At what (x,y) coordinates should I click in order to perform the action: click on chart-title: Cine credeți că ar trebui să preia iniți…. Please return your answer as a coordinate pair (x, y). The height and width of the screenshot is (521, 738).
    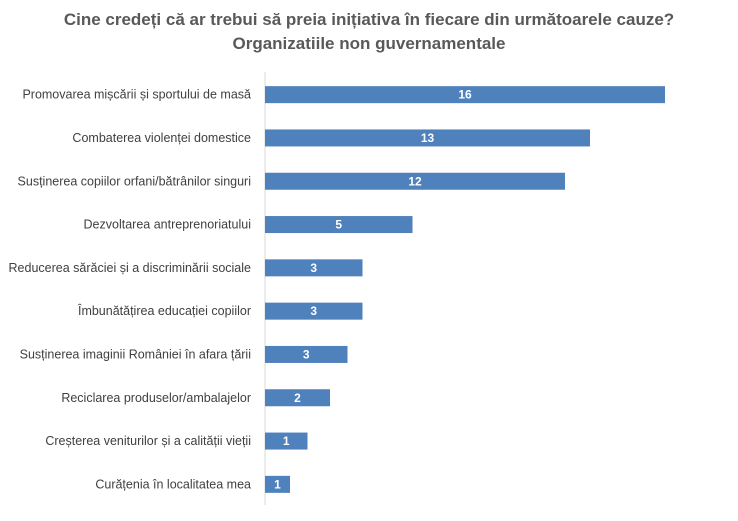
    Looking at the image, I should click on (369, 19).